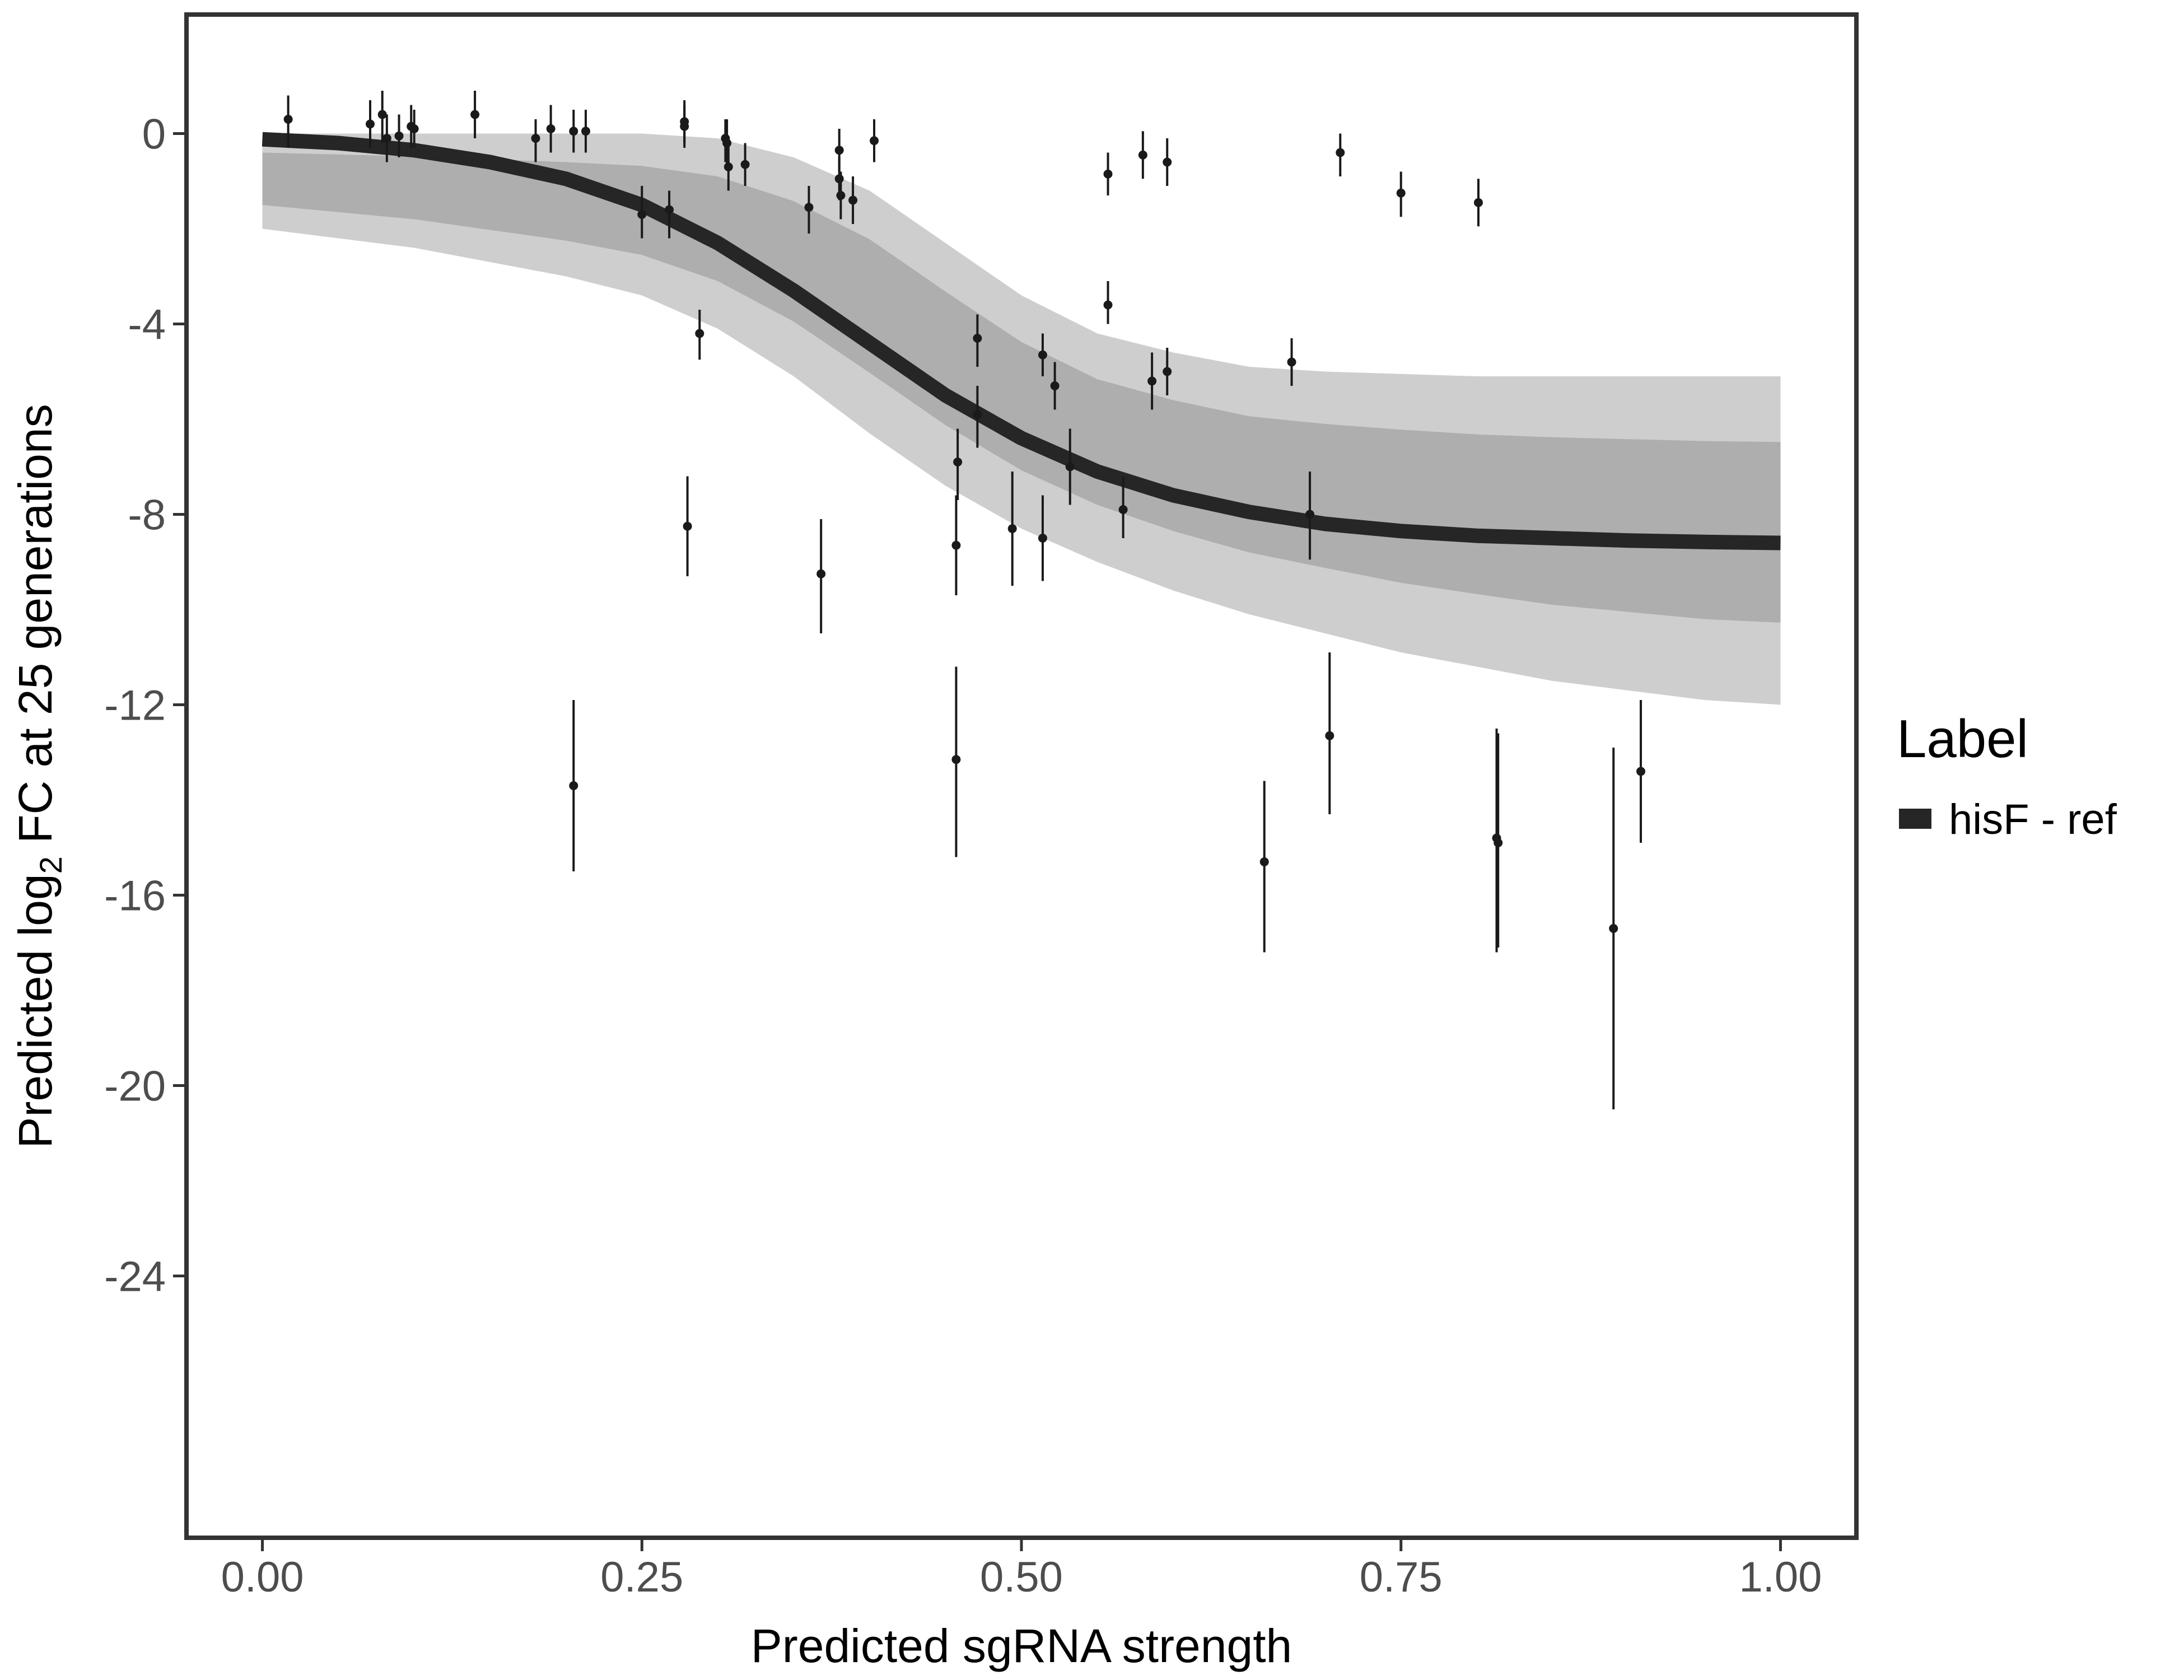 The width and height of the screenshot is (2184, 1680). I want to click on y-axis-title-rest: FC at 25 generations, so click(36, 630).